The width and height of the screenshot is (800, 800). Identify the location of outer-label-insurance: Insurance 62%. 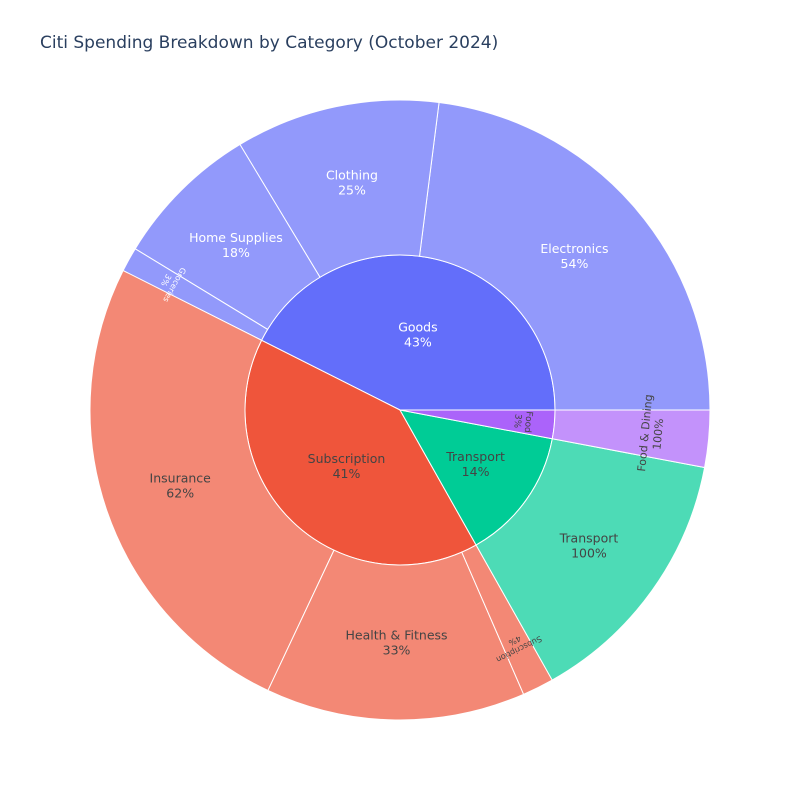
(181, 486).